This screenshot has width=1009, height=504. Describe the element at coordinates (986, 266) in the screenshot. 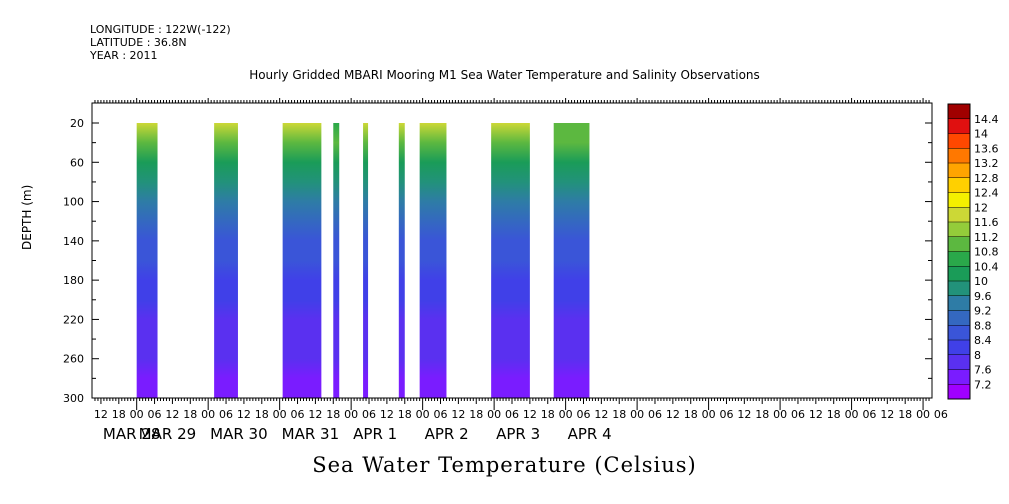

I see `colorbar-label: 10.4` at that location.